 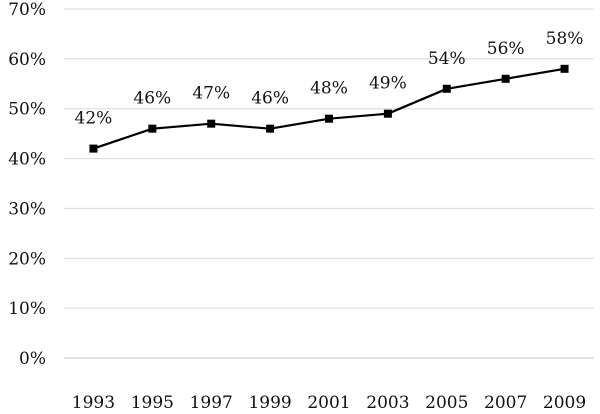 I want to click on data-label: 54%, so click(x=447, y=59).